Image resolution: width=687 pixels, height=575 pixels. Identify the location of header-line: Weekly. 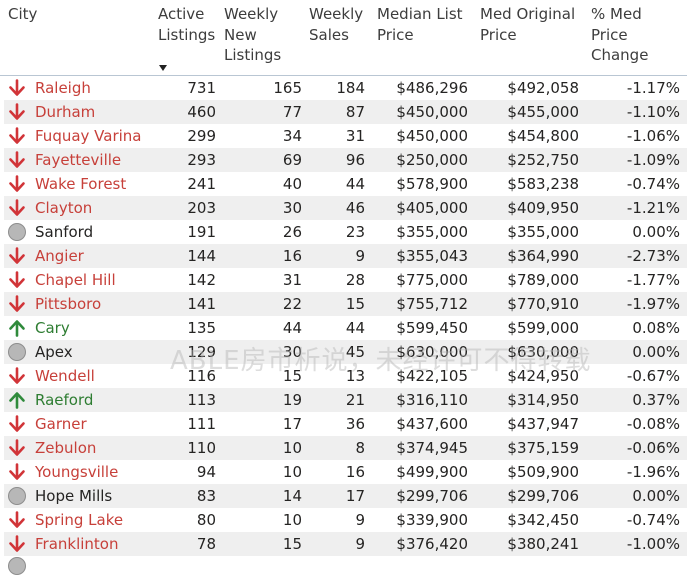
(336, 14).